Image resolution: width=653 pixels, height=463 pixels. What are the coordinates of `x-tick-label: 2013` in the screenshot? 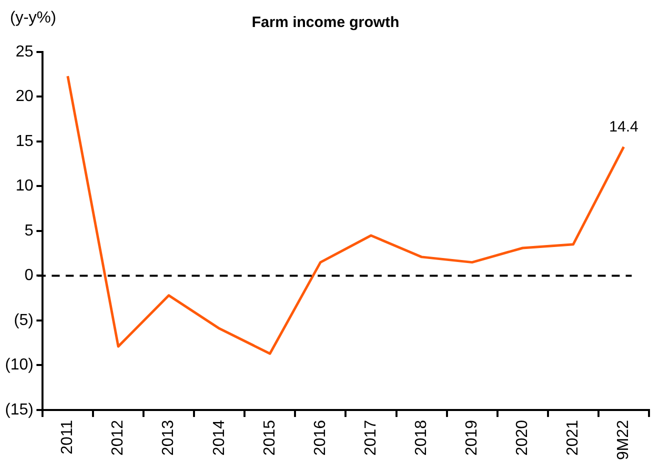 It's located at (169, 438).